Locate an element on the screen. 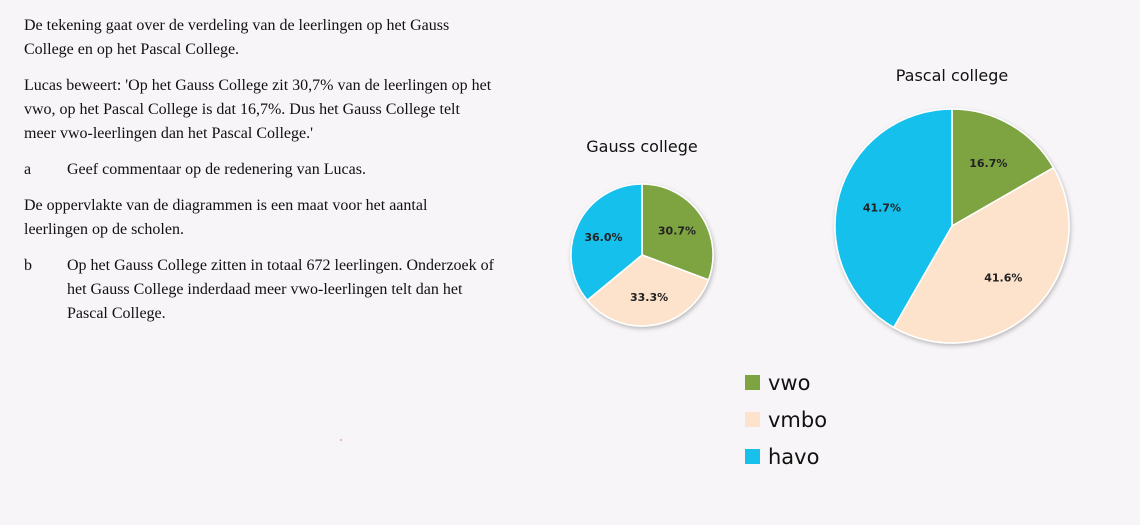 Image resolution: width=1140 pixels, height=525 pixels. pascal-slice-havo is located at coordinates (893, 218).